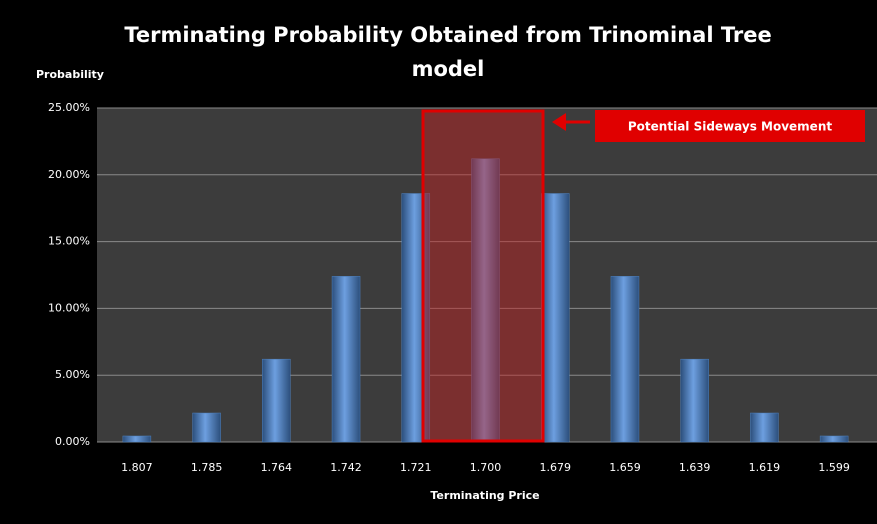 The height and width of the screenshot is (524, 877). I want to click on x-tick-label: 1.785, so click(207, 467).